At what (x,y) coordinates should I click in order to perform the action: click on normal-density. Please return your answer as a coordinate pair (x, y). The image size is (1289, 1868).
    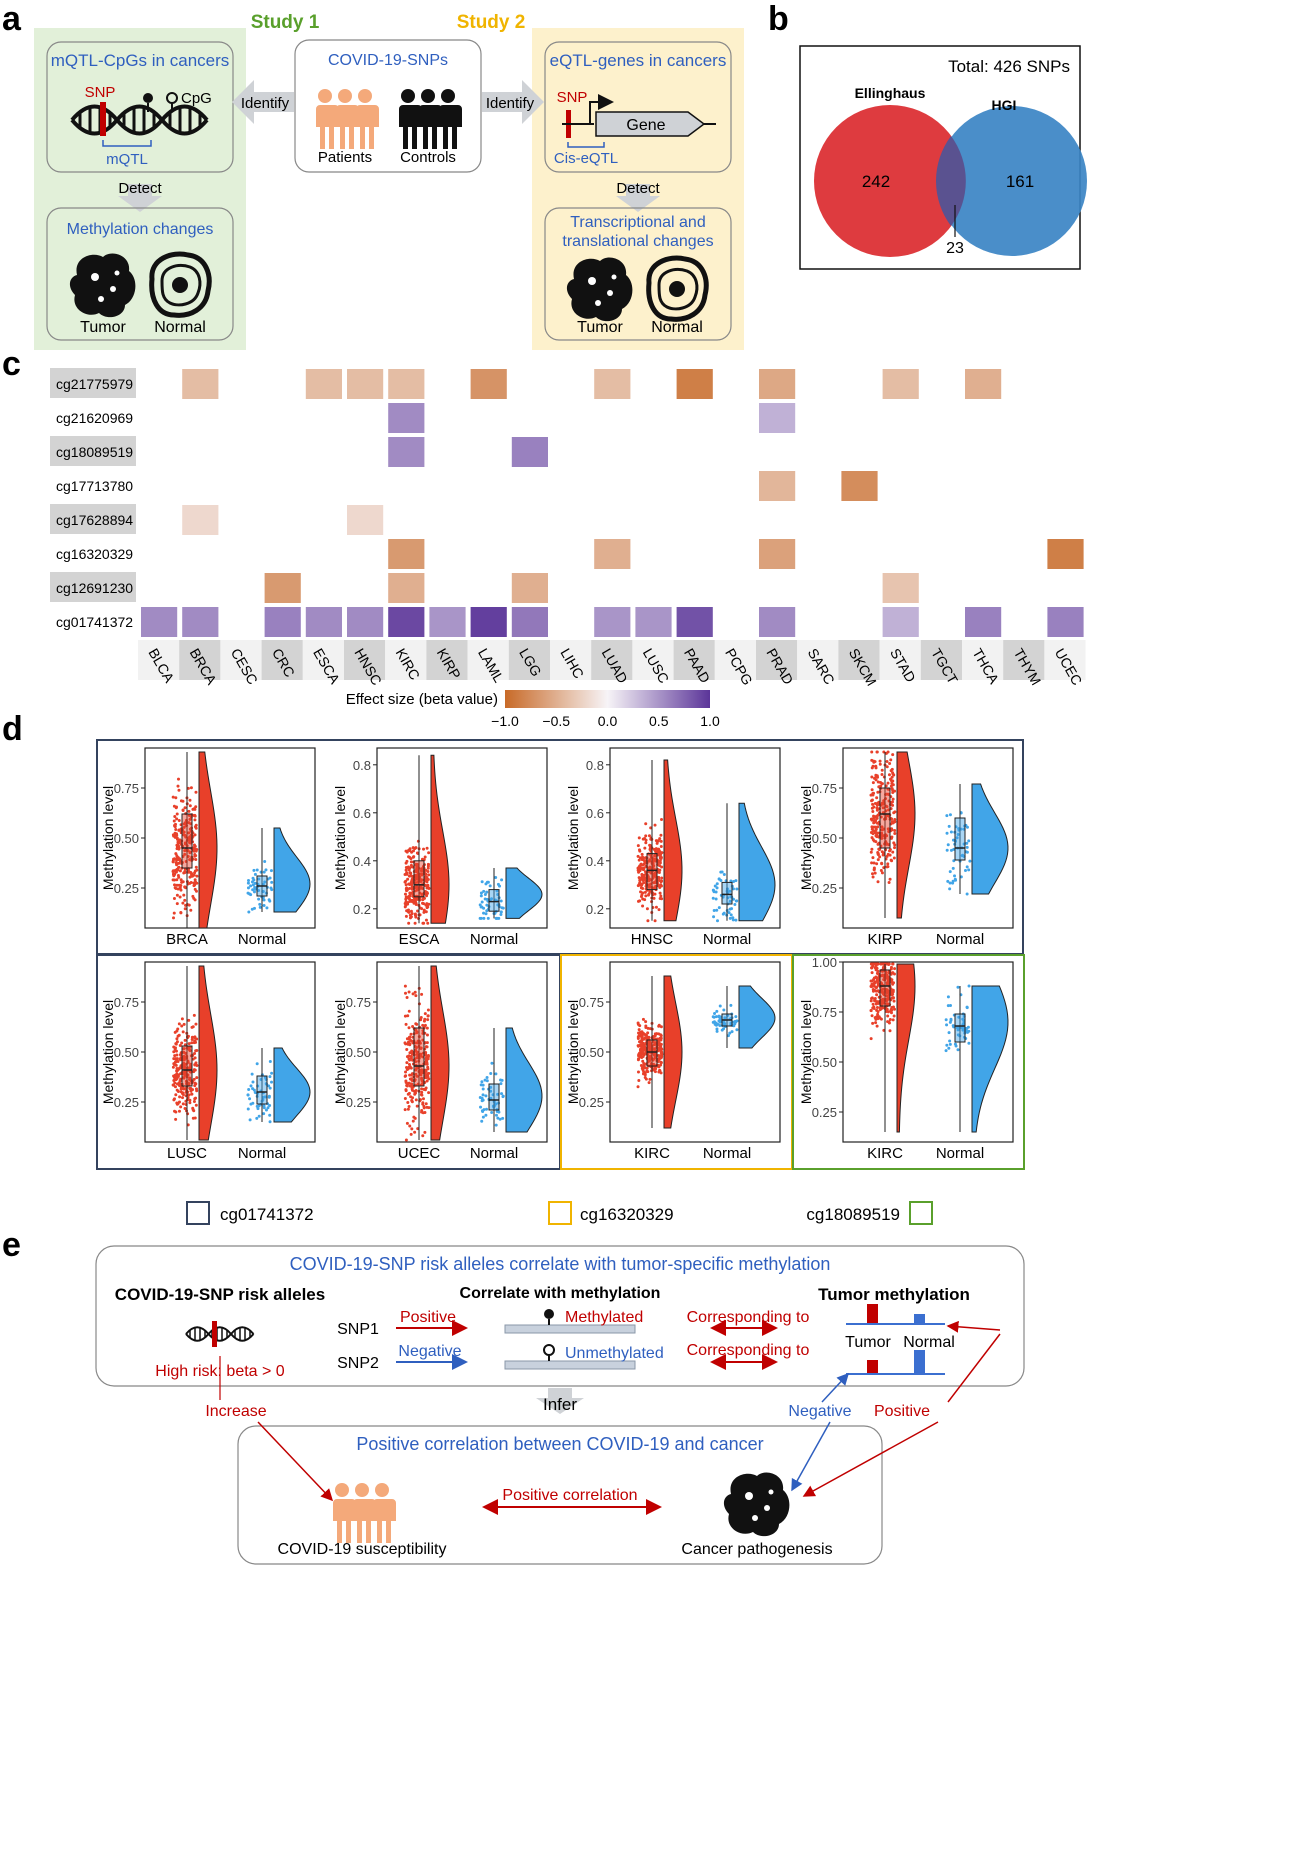
    Looking at the image, I should click on (990, 839).